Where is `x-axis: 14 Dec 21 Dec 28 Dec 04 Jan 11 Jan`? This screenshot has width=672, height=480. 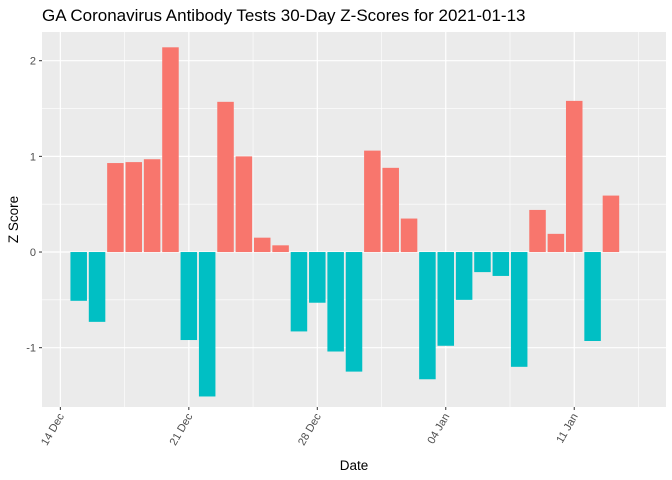 x-axis: 14 Dec 21 Dec 28 Dec 04 Jan 11 Jan is located at coordinates (310, 427).